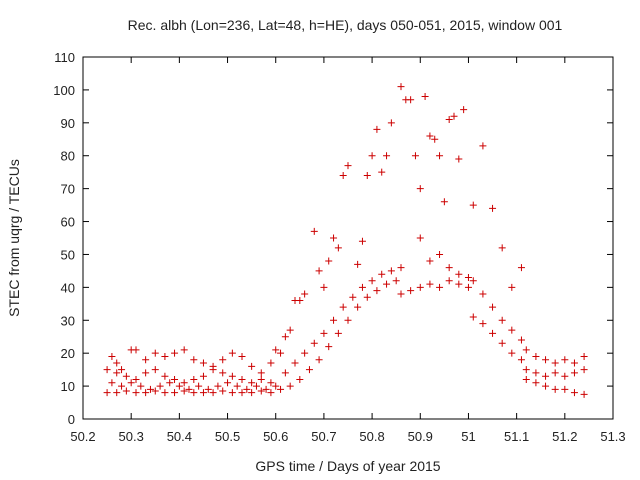  I want to click on y-tick-label: 110, so click(64, 57).